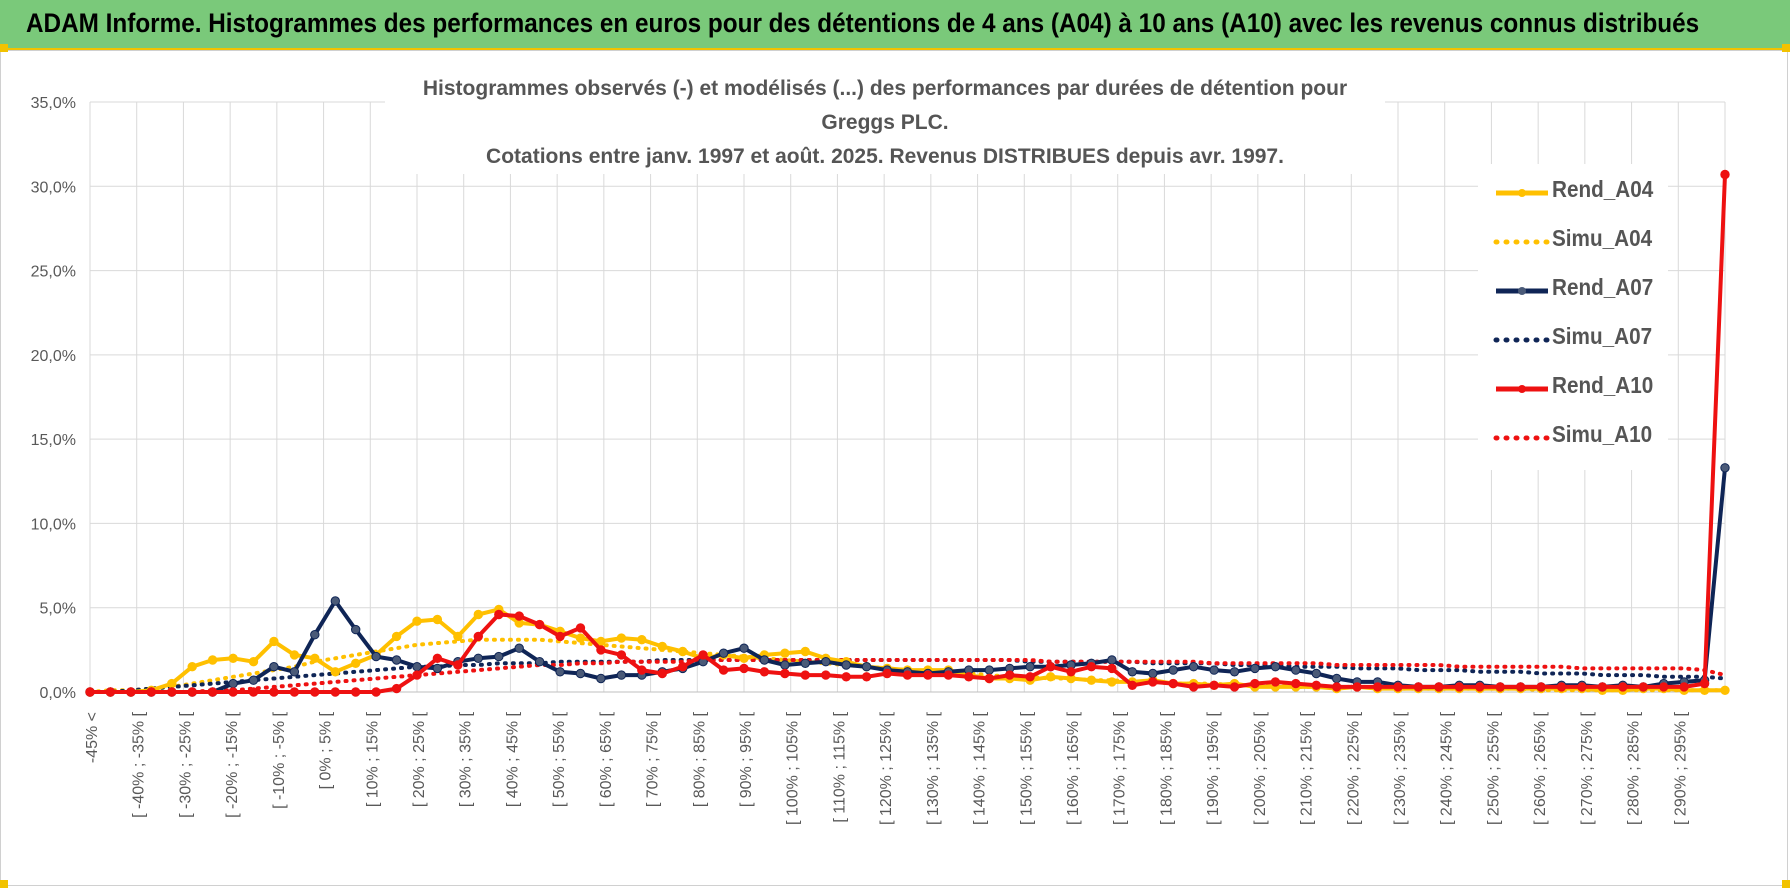 Image resolution: width=1790 pixels, height=888 pixels. I want to click on legend-item-simu-a04: Simu_A04, so click(1578, 249).